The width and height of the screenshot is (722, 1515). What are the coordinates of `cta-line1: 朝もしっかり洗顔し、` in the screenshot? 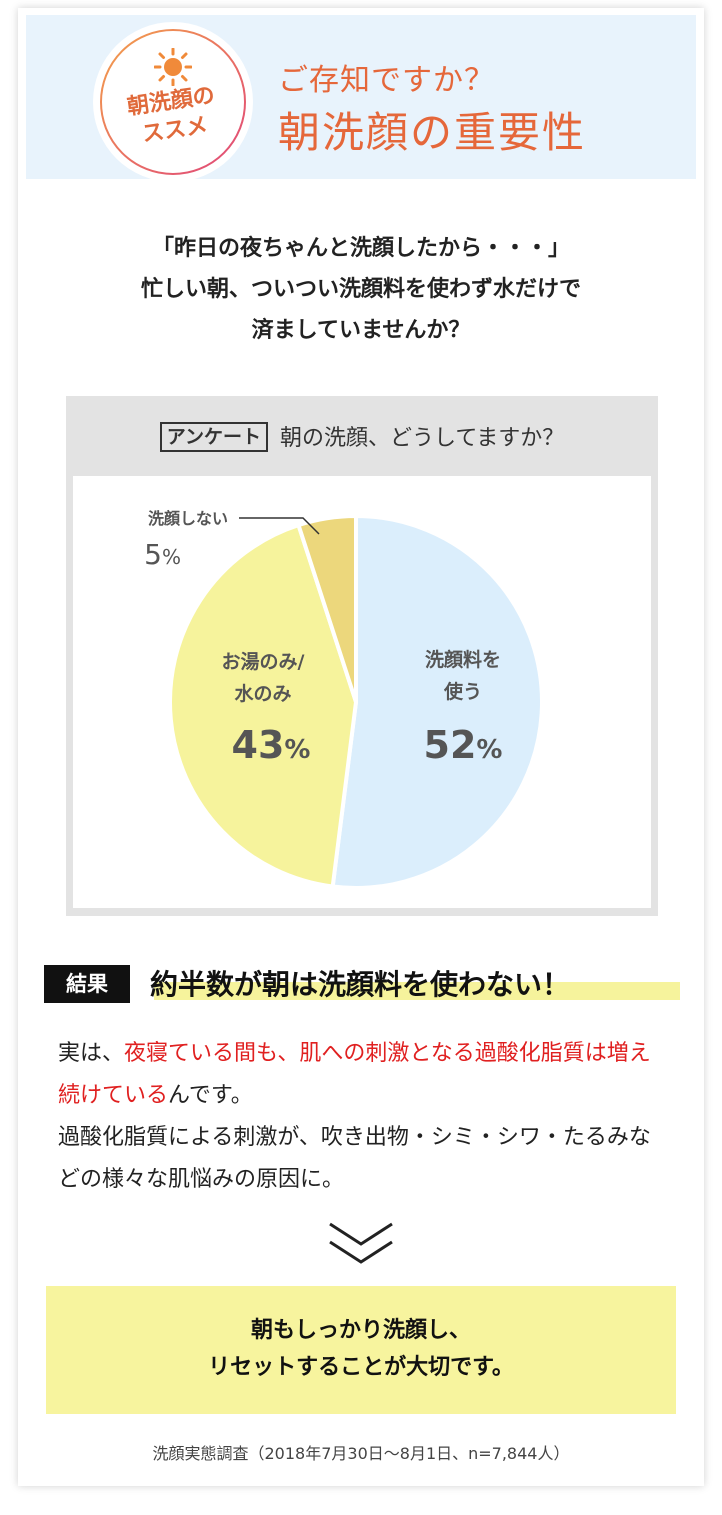 It's located at (360, 1330).